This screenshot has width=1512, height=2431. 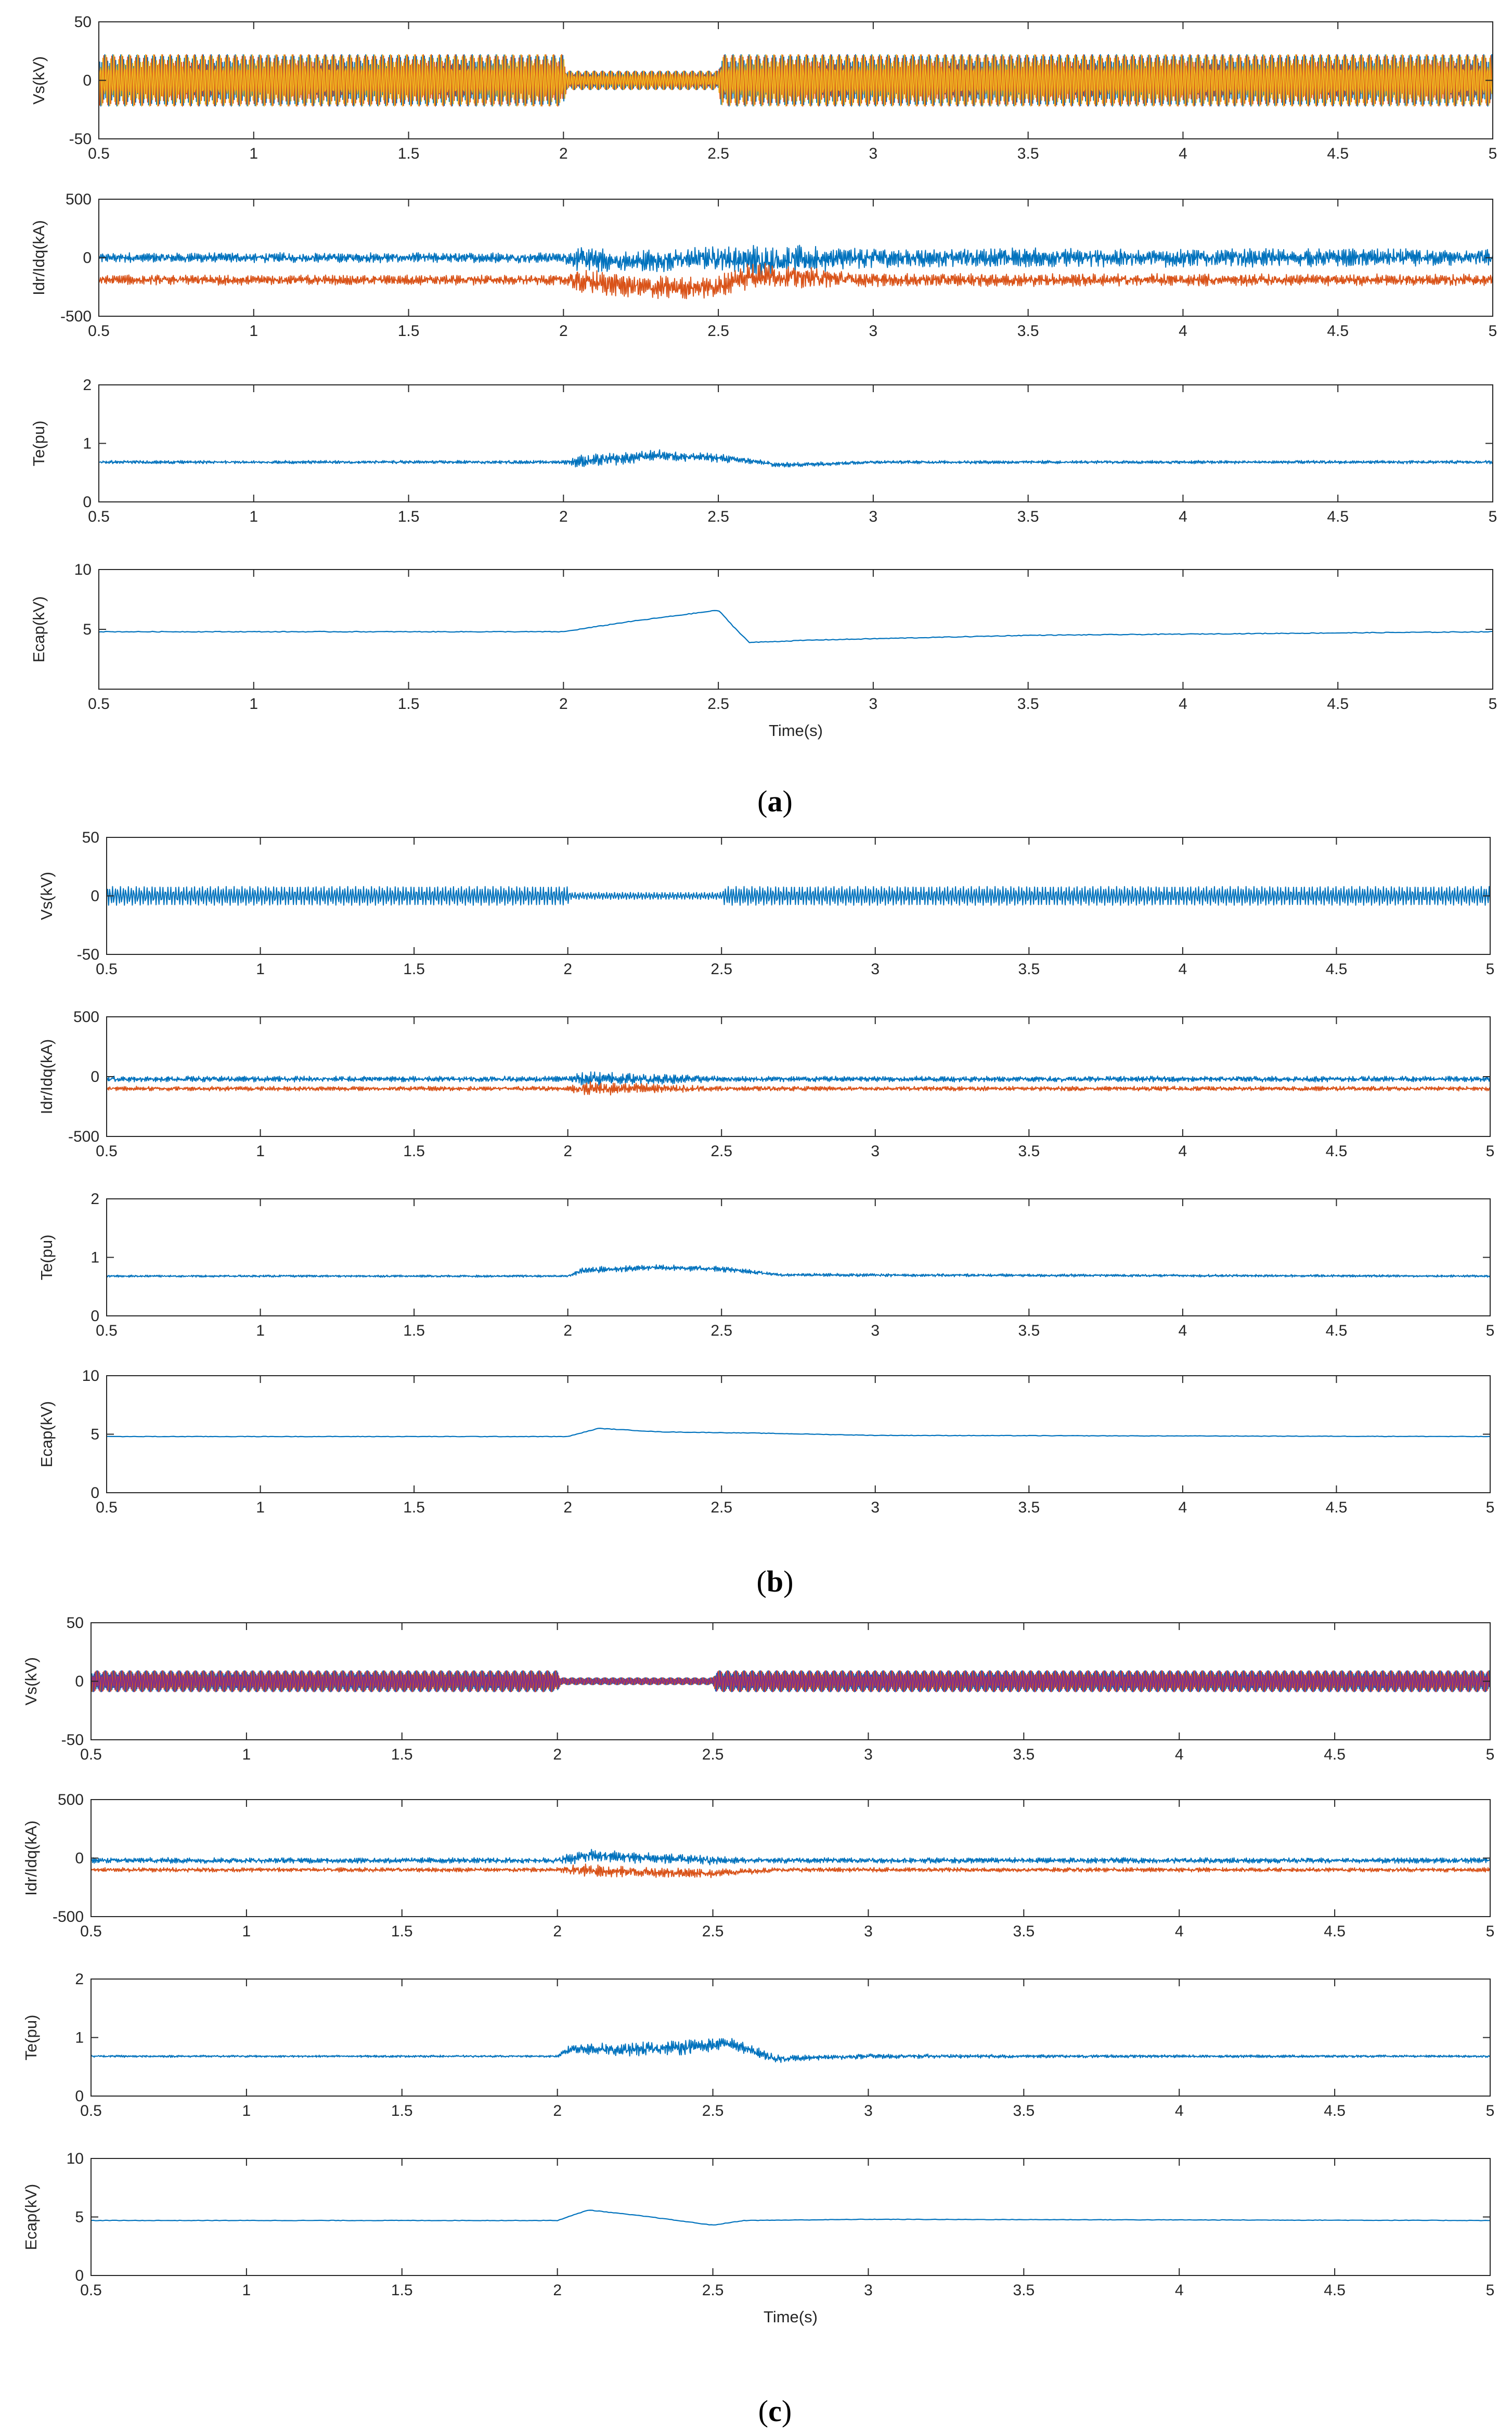 I want to click on subplot-a-2: 0.5 1 1.5 2 2.5 3 3.5 4 4.5 5 -500 0 500 Idr/Idq(kA), so click(x=763, y=265).